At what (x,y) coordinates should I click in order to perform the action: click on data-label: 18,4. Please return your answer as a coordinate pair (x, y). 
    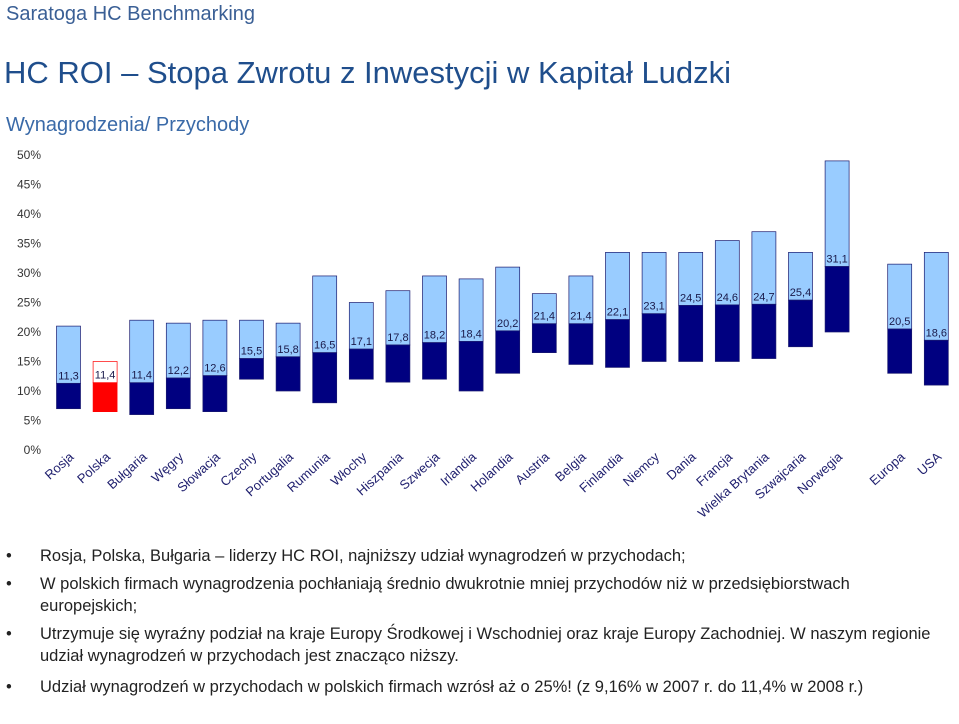
    Looking at the image, I should click on (470, 334).